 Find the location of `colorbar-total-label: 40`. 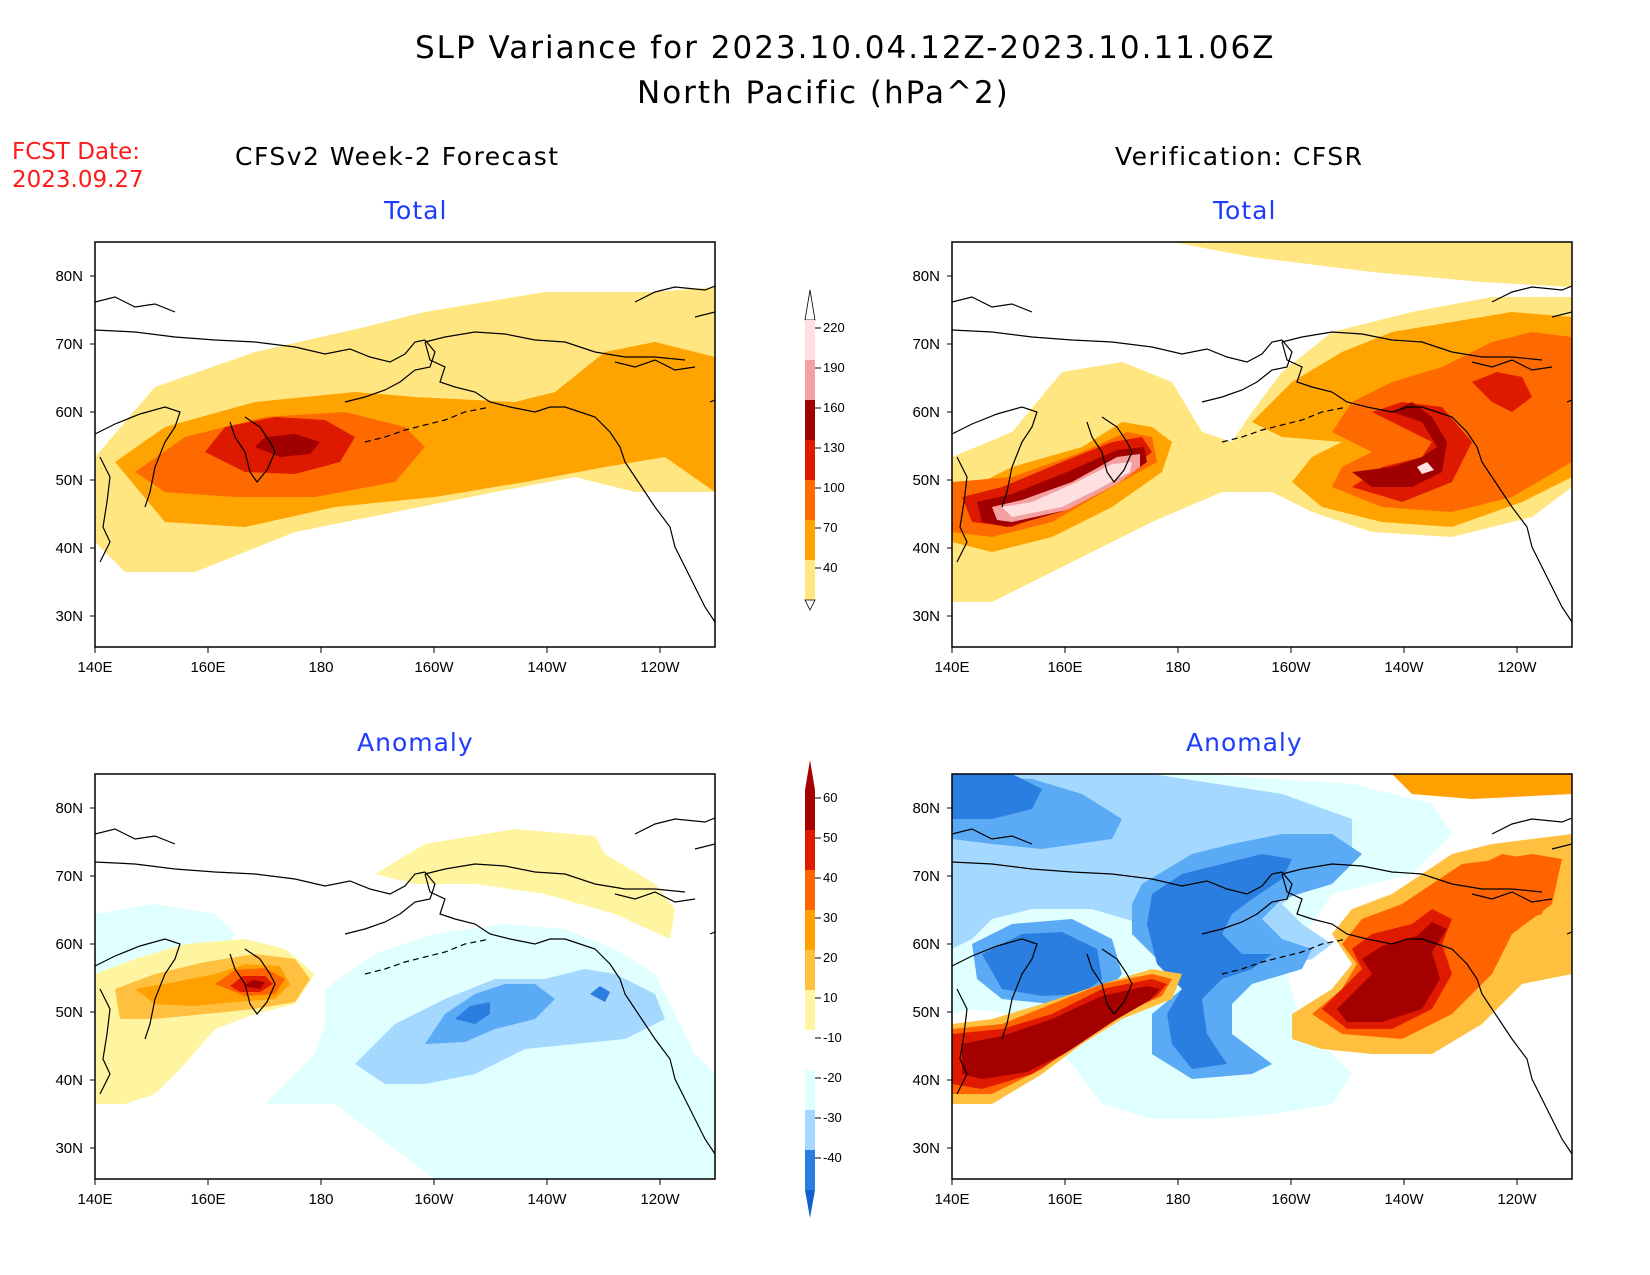

colorbar-total-label: 40 is located at coordinates (830, 567).